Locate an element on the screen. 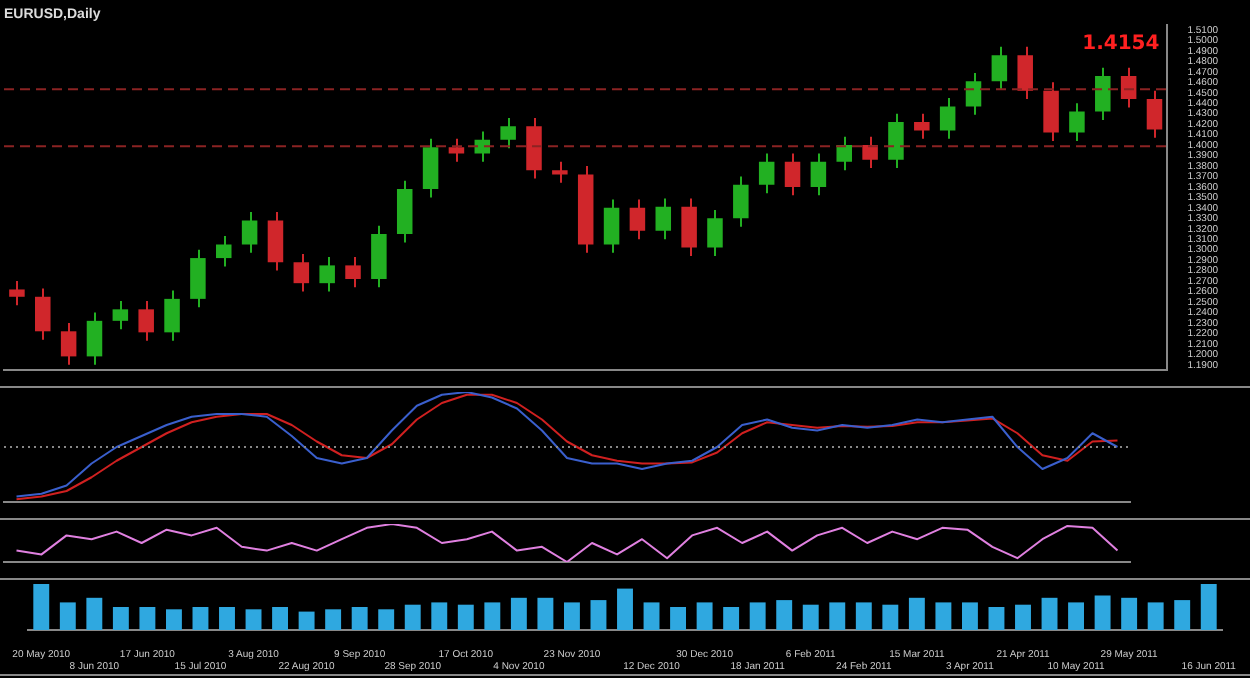 The height and width of the screenshot is (678, 1250). annotation: 1.4154 is located at coordinates (1121, 43).